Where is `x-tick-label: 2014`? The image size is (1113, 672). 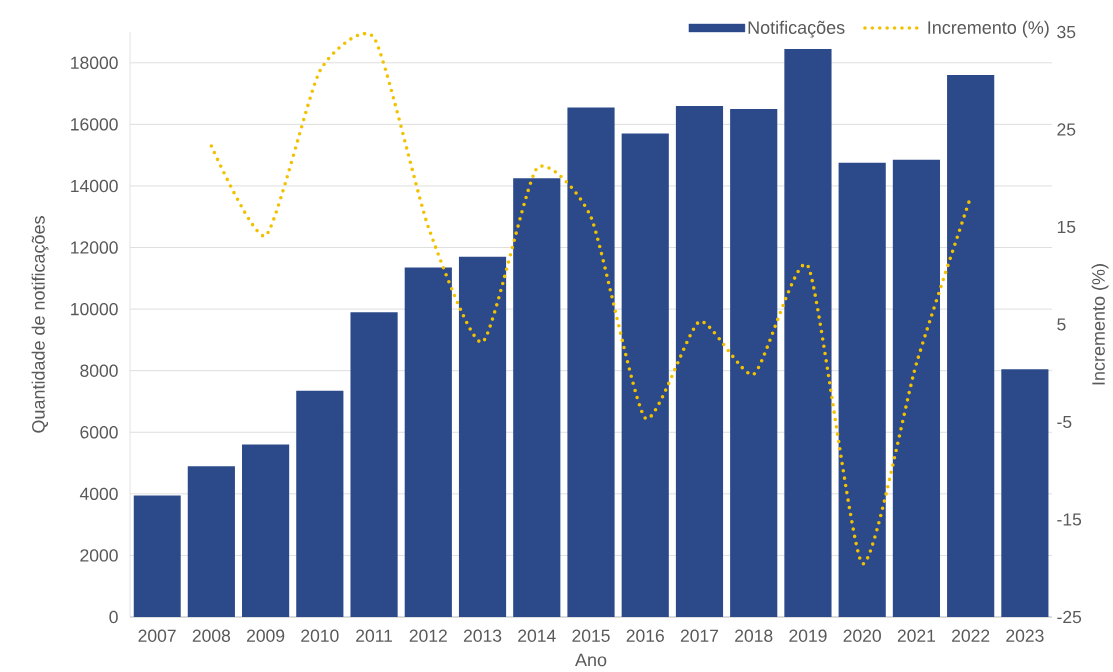 x-tick-label: 2014 is located at coordinates (537, 635).